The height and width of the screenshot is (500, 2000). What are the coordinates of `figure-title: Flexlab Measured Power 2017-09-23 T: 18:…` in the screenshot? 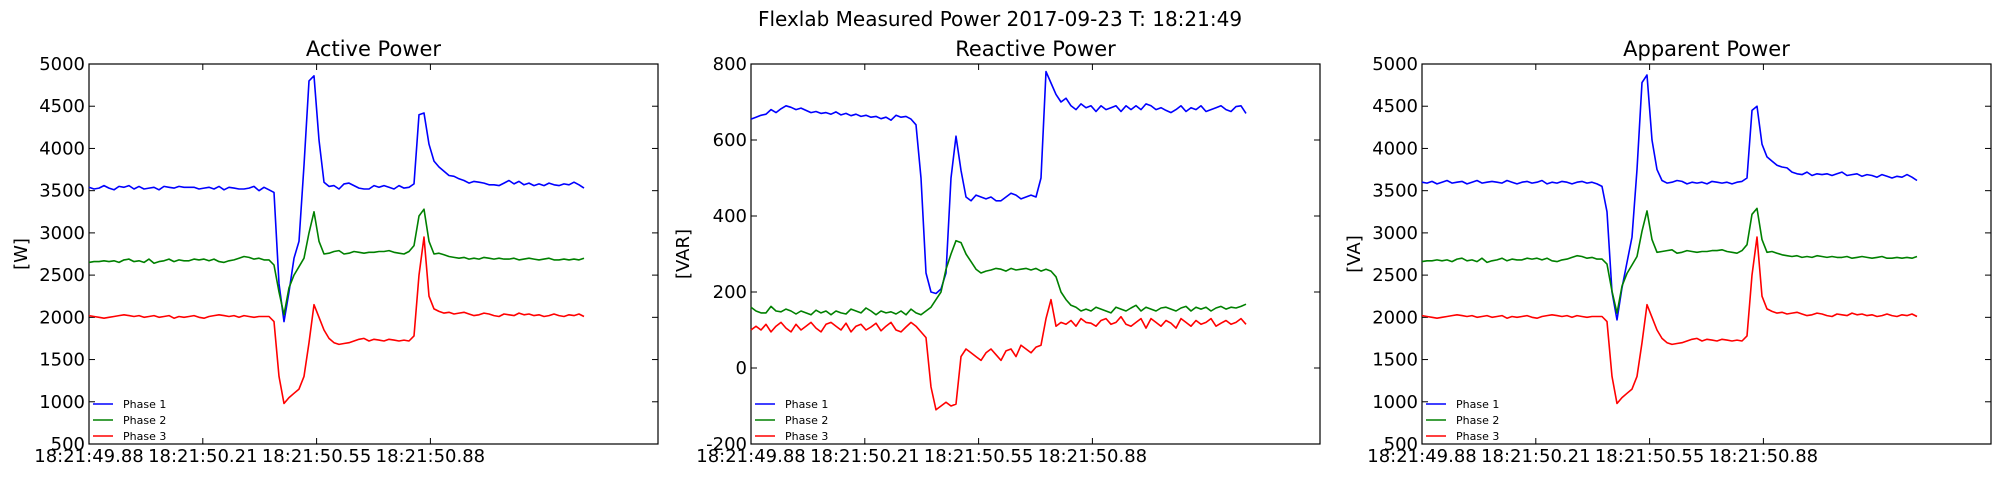 It's located at (1000, 19).